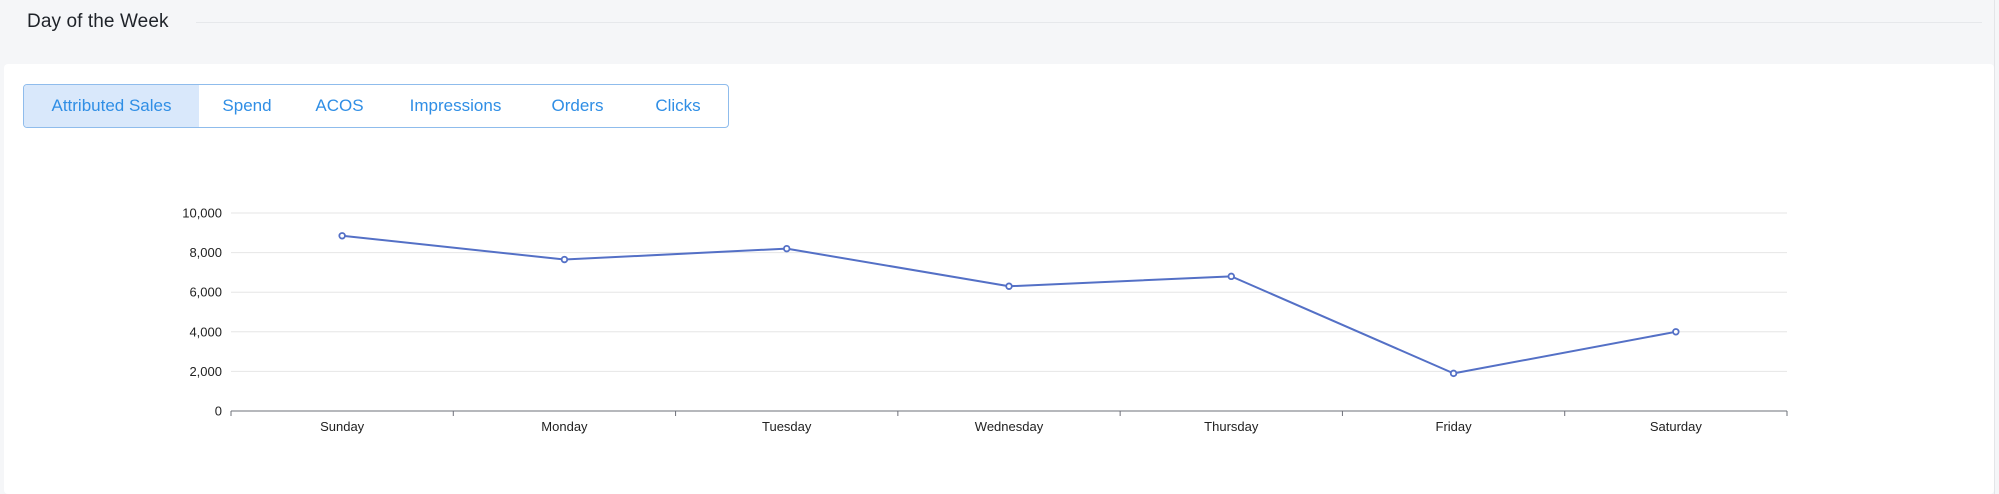 The image size is (1999, 494). What do you see at coordinates (1996, 247) in the screenshot?
I see `panel-edge` at bounding box center [1996, 247].